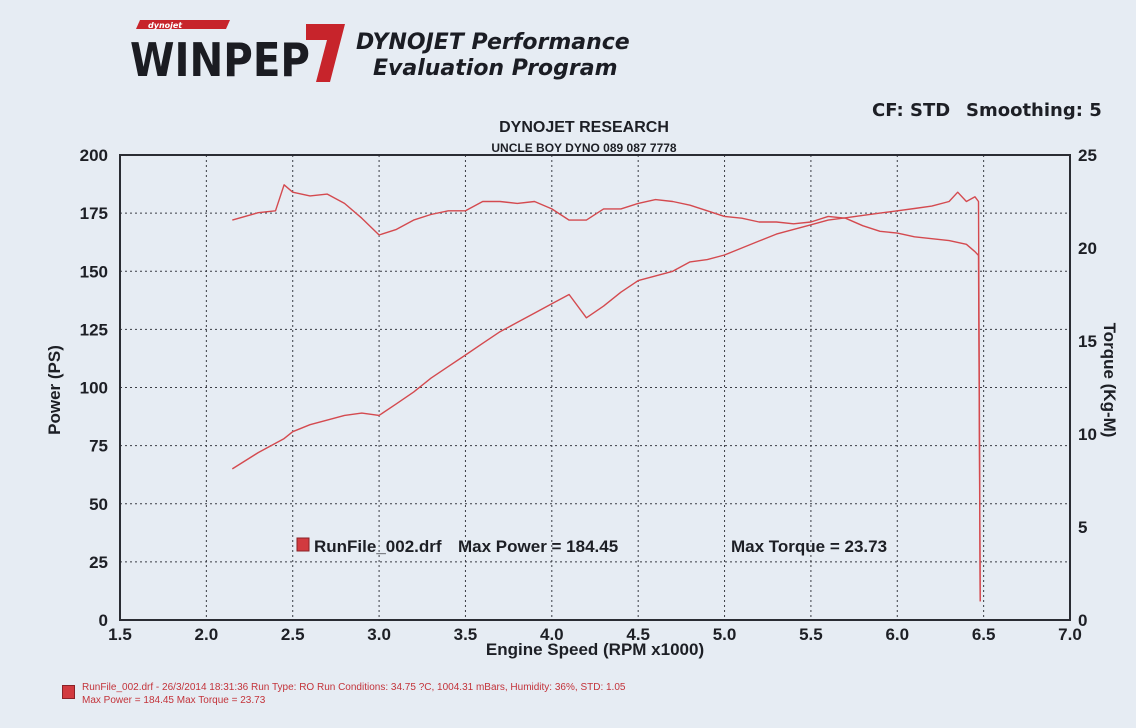 The width and height of the screenshot is (1136, 728). What do you see at coordinates (466, 634) in the screenshot?
I see `x-tick-label: 3.5` at bounding box center [466, 634].